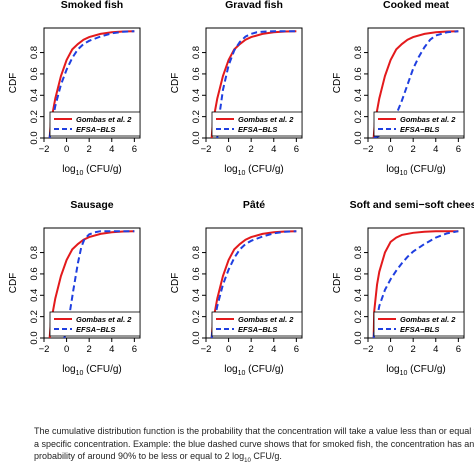 The height and width of the screenshot is (470, 474). Describe the element at coordinates (91, 205) in the screenshot. I see `panel-title: Sausage` at that location.